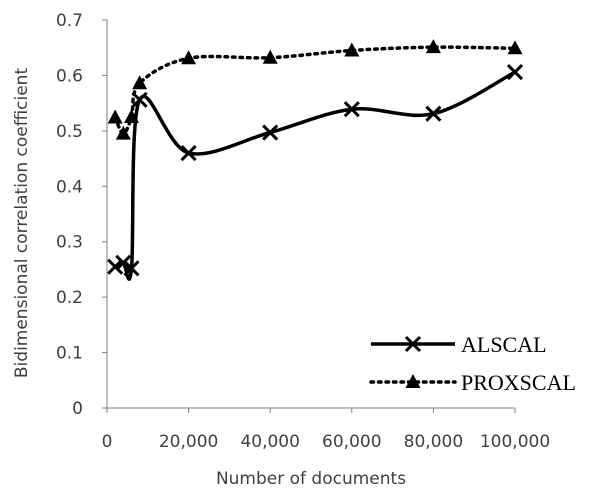 The image size is (595, 491). I want to click on legend-marker-alscal, so click(413, 344).